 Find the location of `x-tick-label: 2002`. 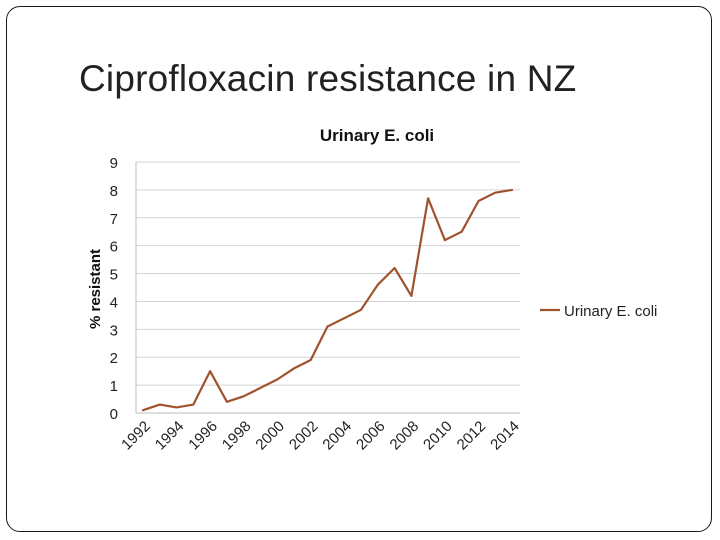

x-tick-label: 2002 is located at coordinates (304, 436).